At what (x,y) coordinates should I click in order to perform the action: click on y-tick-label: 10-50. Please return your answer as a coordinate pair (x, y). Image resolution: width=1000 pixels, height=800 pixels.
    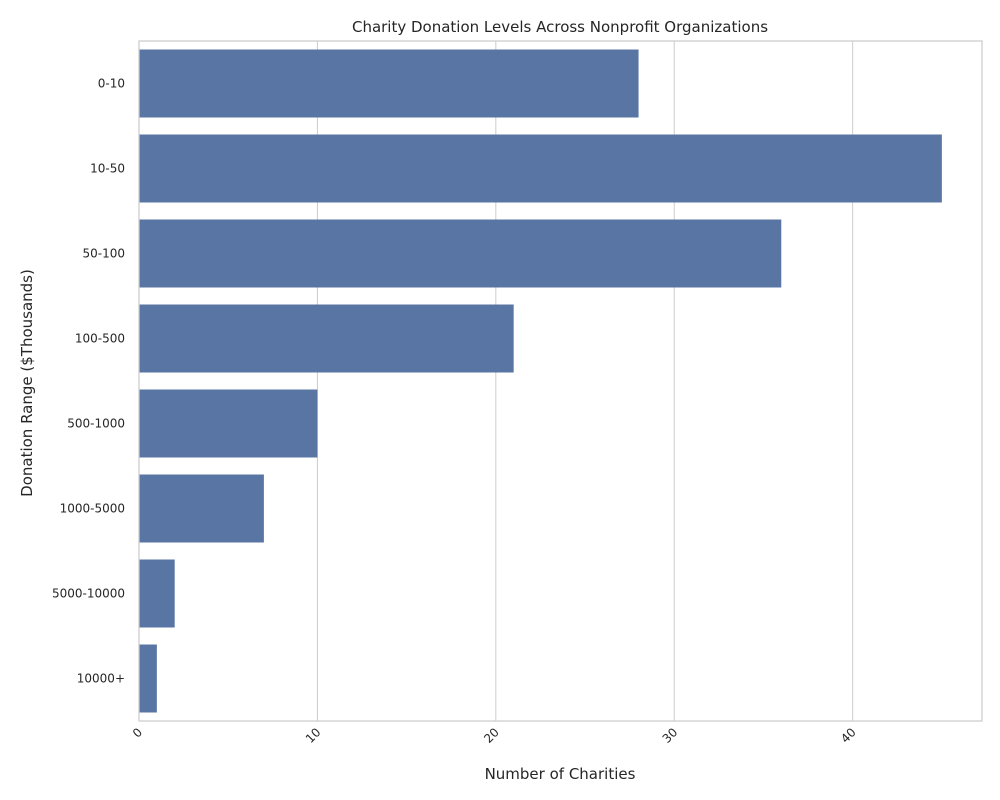
    Looking at the image, I should click on (107, 169).